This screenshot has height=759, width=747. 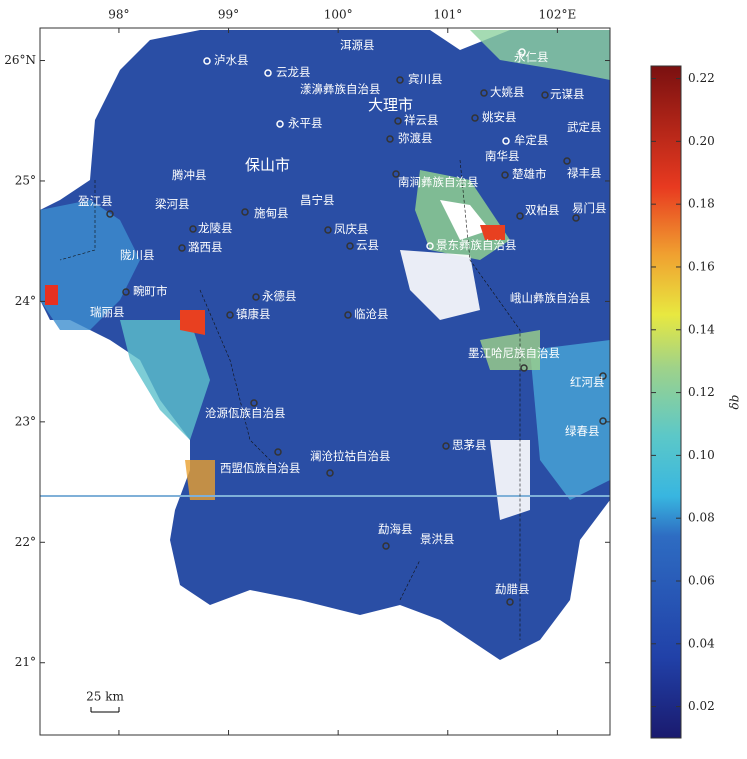 I want to click on lon-tick-label: 102°E, so click(x=558, y=15).